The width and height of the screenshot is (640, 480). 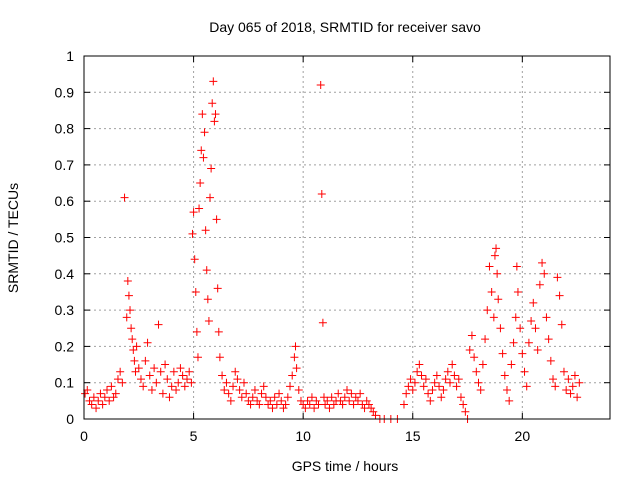 What do you see at coordinates (65, 238) in the screenshot?
I see `y-tick-label: 0.5` at bounding box center [65, 238].